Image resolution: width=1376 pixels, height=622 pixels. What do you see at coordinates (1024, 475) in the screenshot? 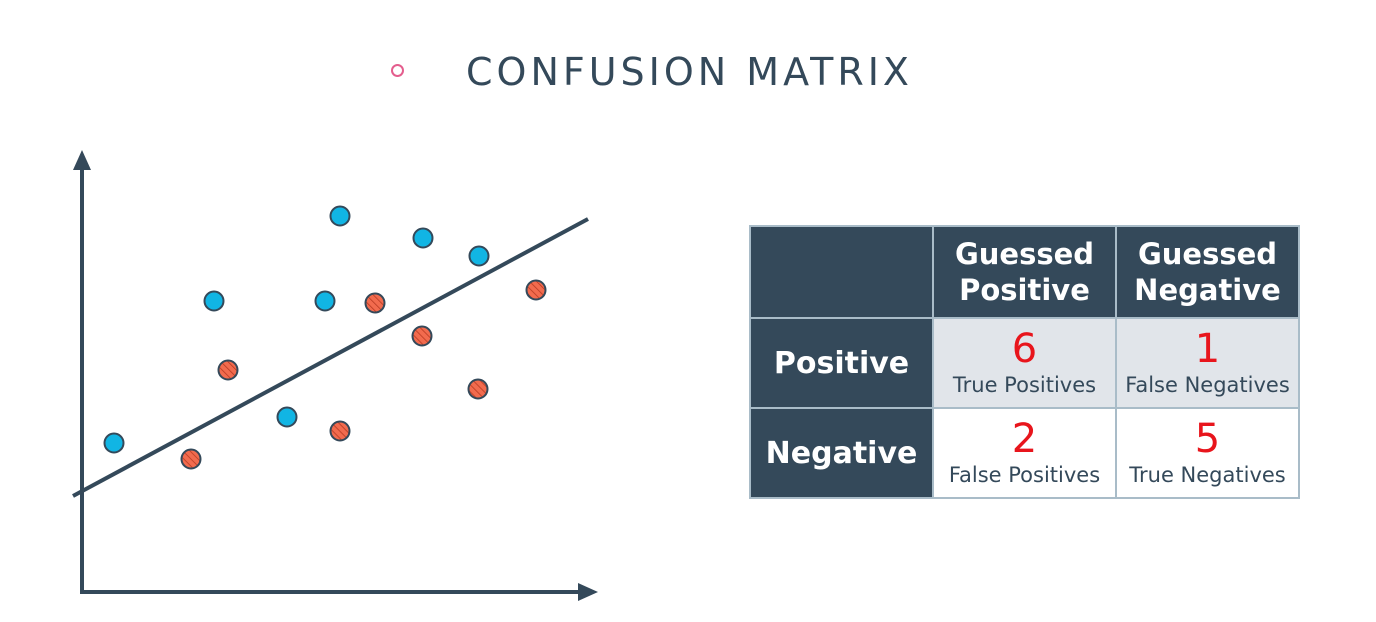
I see `label-false-positives: False Positives` at bounding box center [1024, 475].